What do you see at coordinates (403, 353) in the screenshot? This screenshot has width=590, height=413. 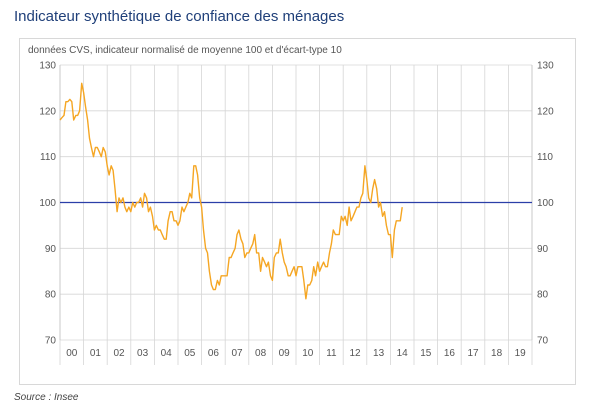 I see `x-tick-label: 14` at bounding box center [403, 353].